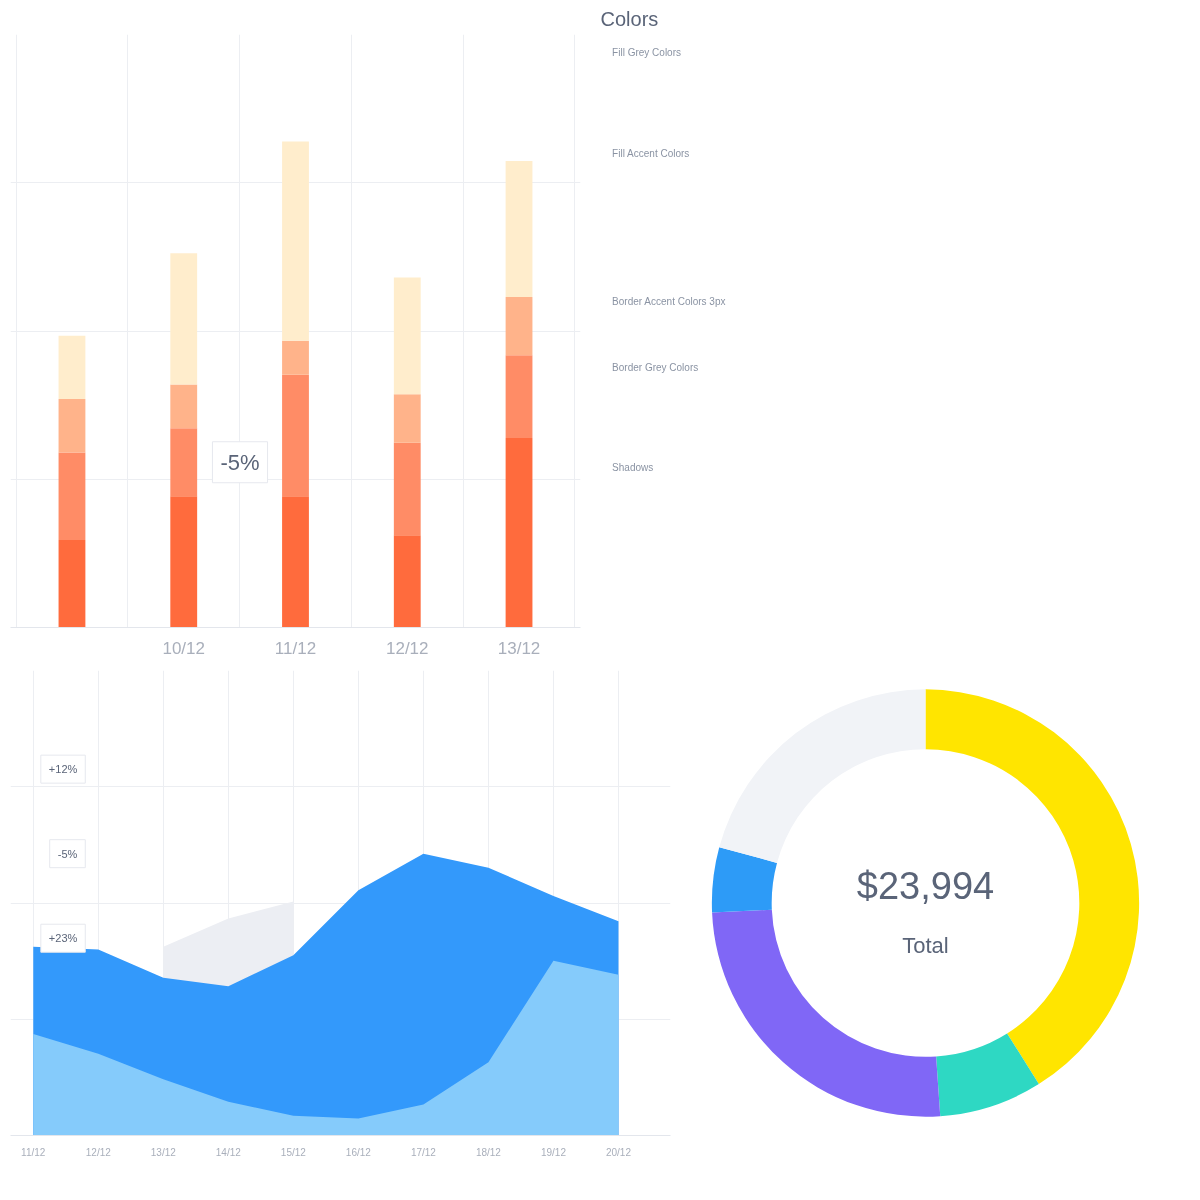 The height and width of the screenshot is (1200, 1200). Describe the element at coordinates (655, 367) in the screenshot. I see `text: Border Grey Colors` at that location.